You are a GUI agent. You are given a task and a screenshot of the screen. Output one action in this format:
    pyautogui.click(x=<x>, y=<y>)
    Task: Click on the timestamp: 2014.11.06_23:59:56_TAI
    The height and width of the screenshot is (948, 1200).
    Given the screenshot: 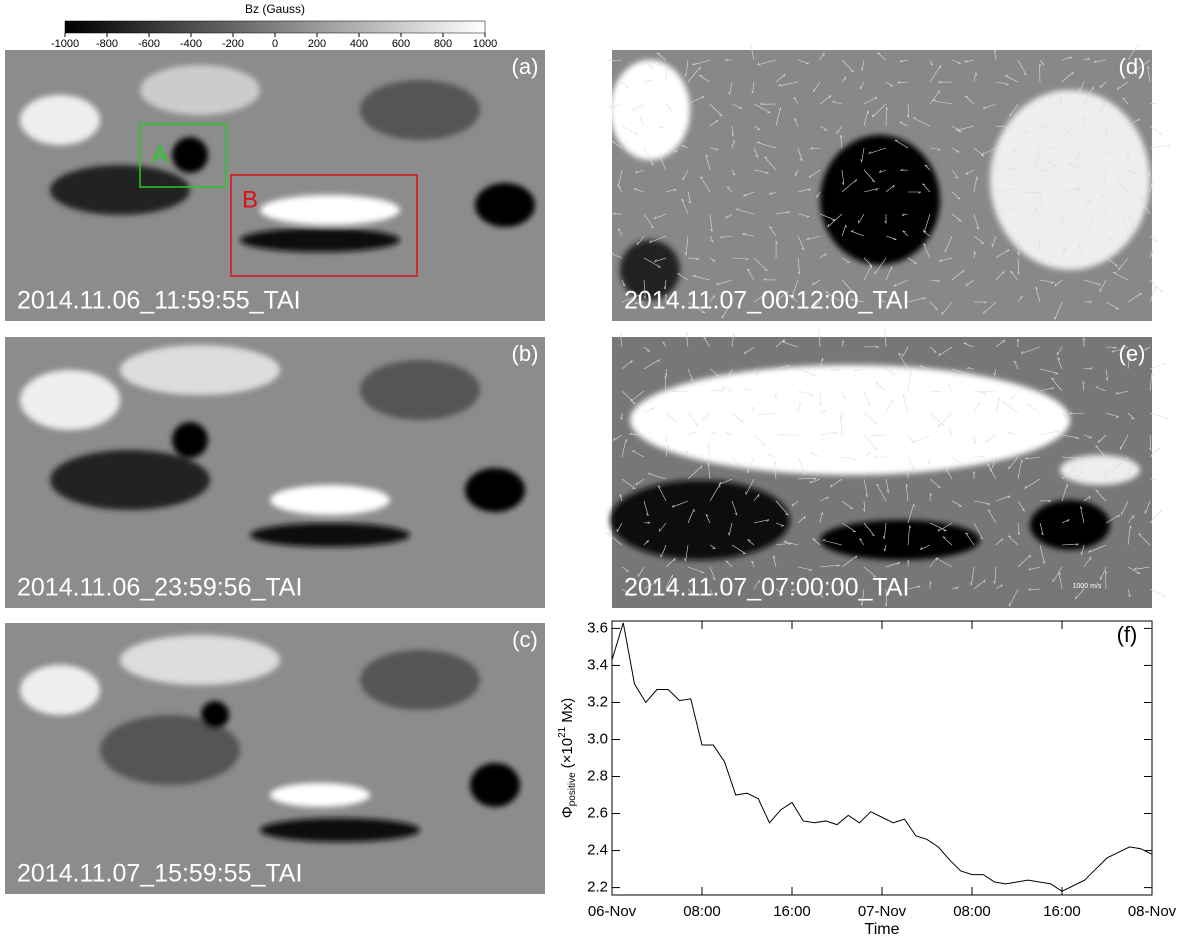 What is the action you would take?
    pyautogui.click(x=159, y=588)
    